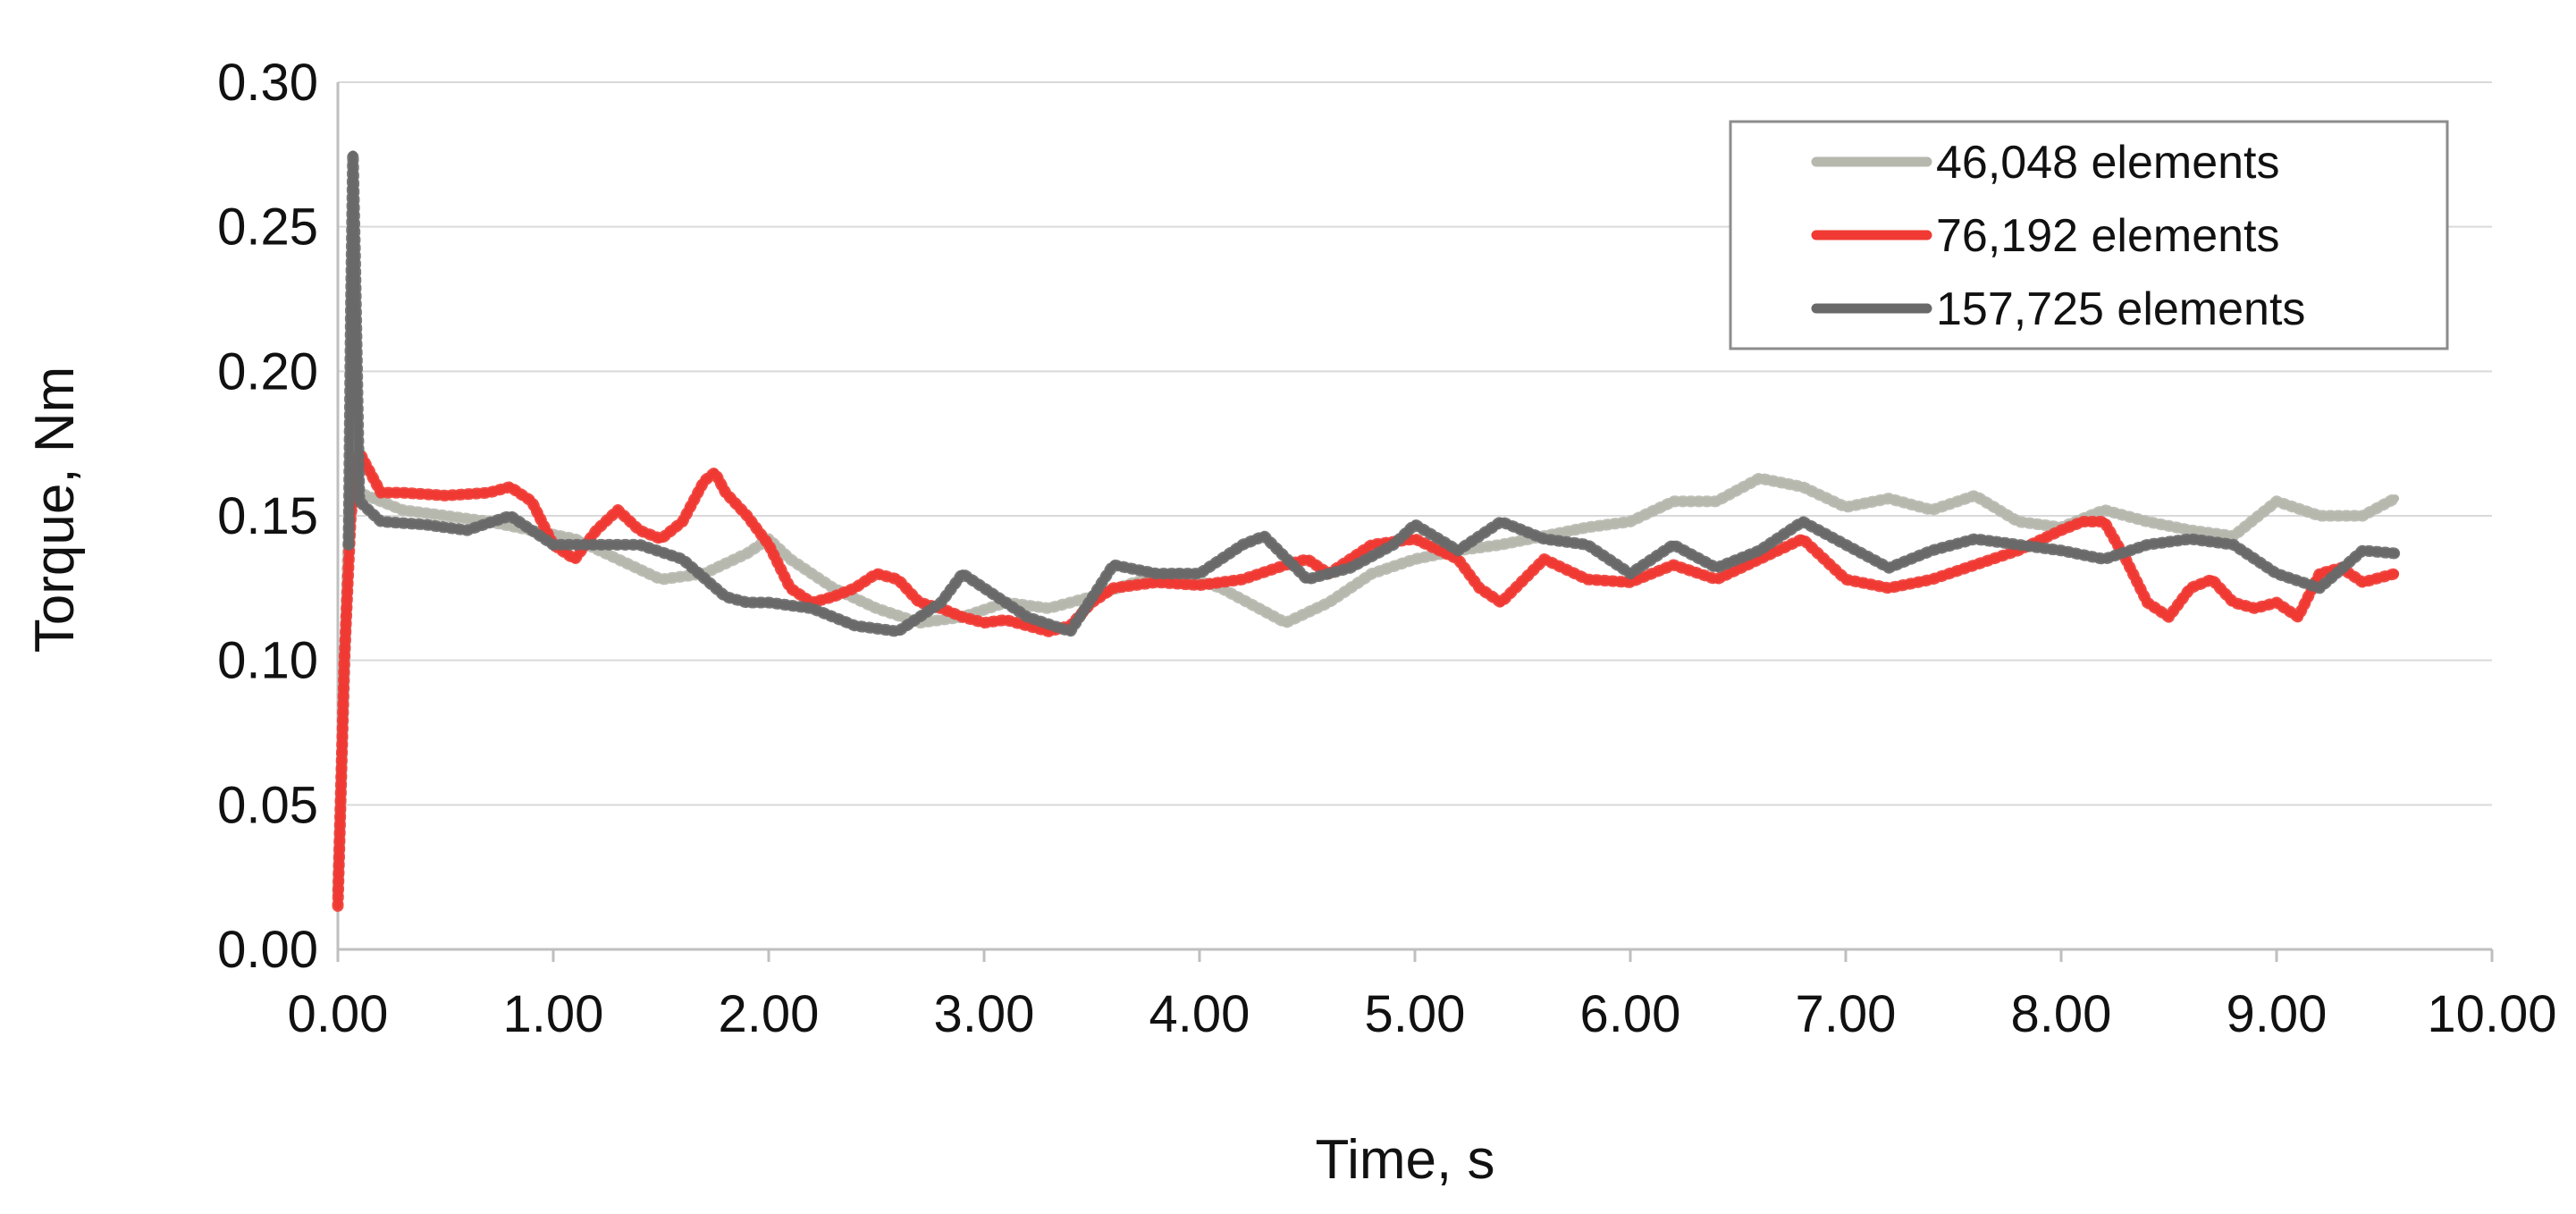 The width and height of the screenshot is (2576, 1214). What do you see at coordinates (2121, 309) in the screenshot?
I see `legend-label: 157,725 elements` at bounding box center [2121, 309].